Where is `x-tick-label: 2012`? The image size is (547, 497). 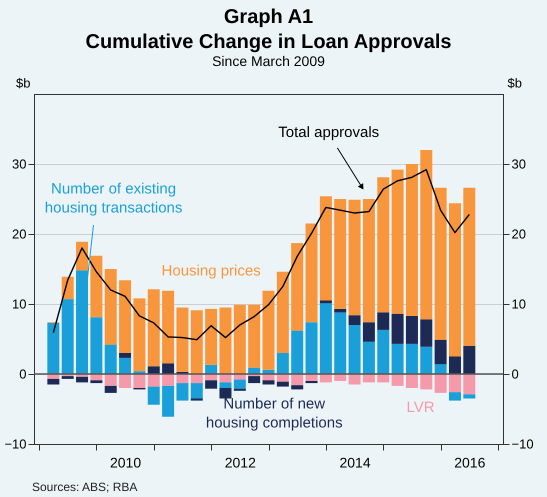 x-tick-label: 2012 is located at coordinates (240, 462).